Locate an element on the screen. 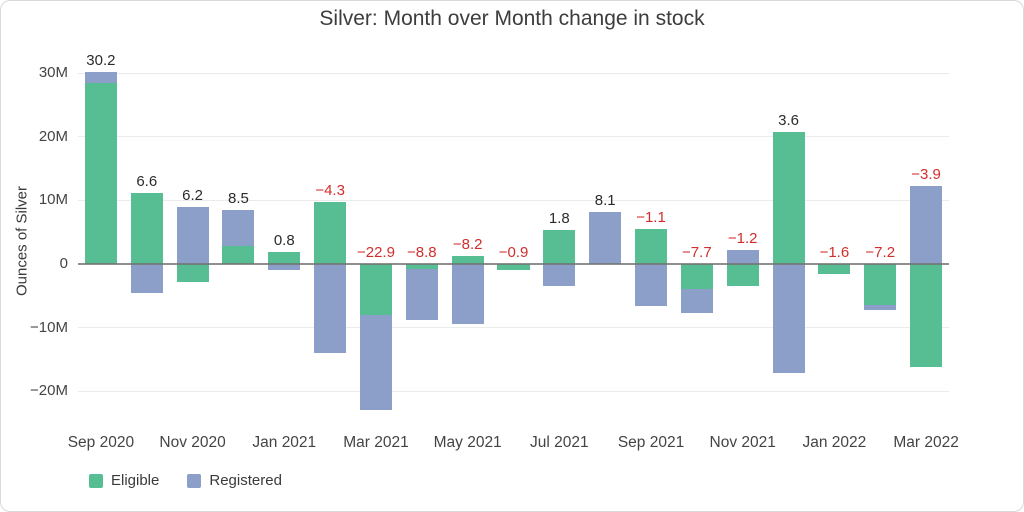 The image size is (1024, 512). bar-total-label: 6.6 is located at coordinates (147, 182).